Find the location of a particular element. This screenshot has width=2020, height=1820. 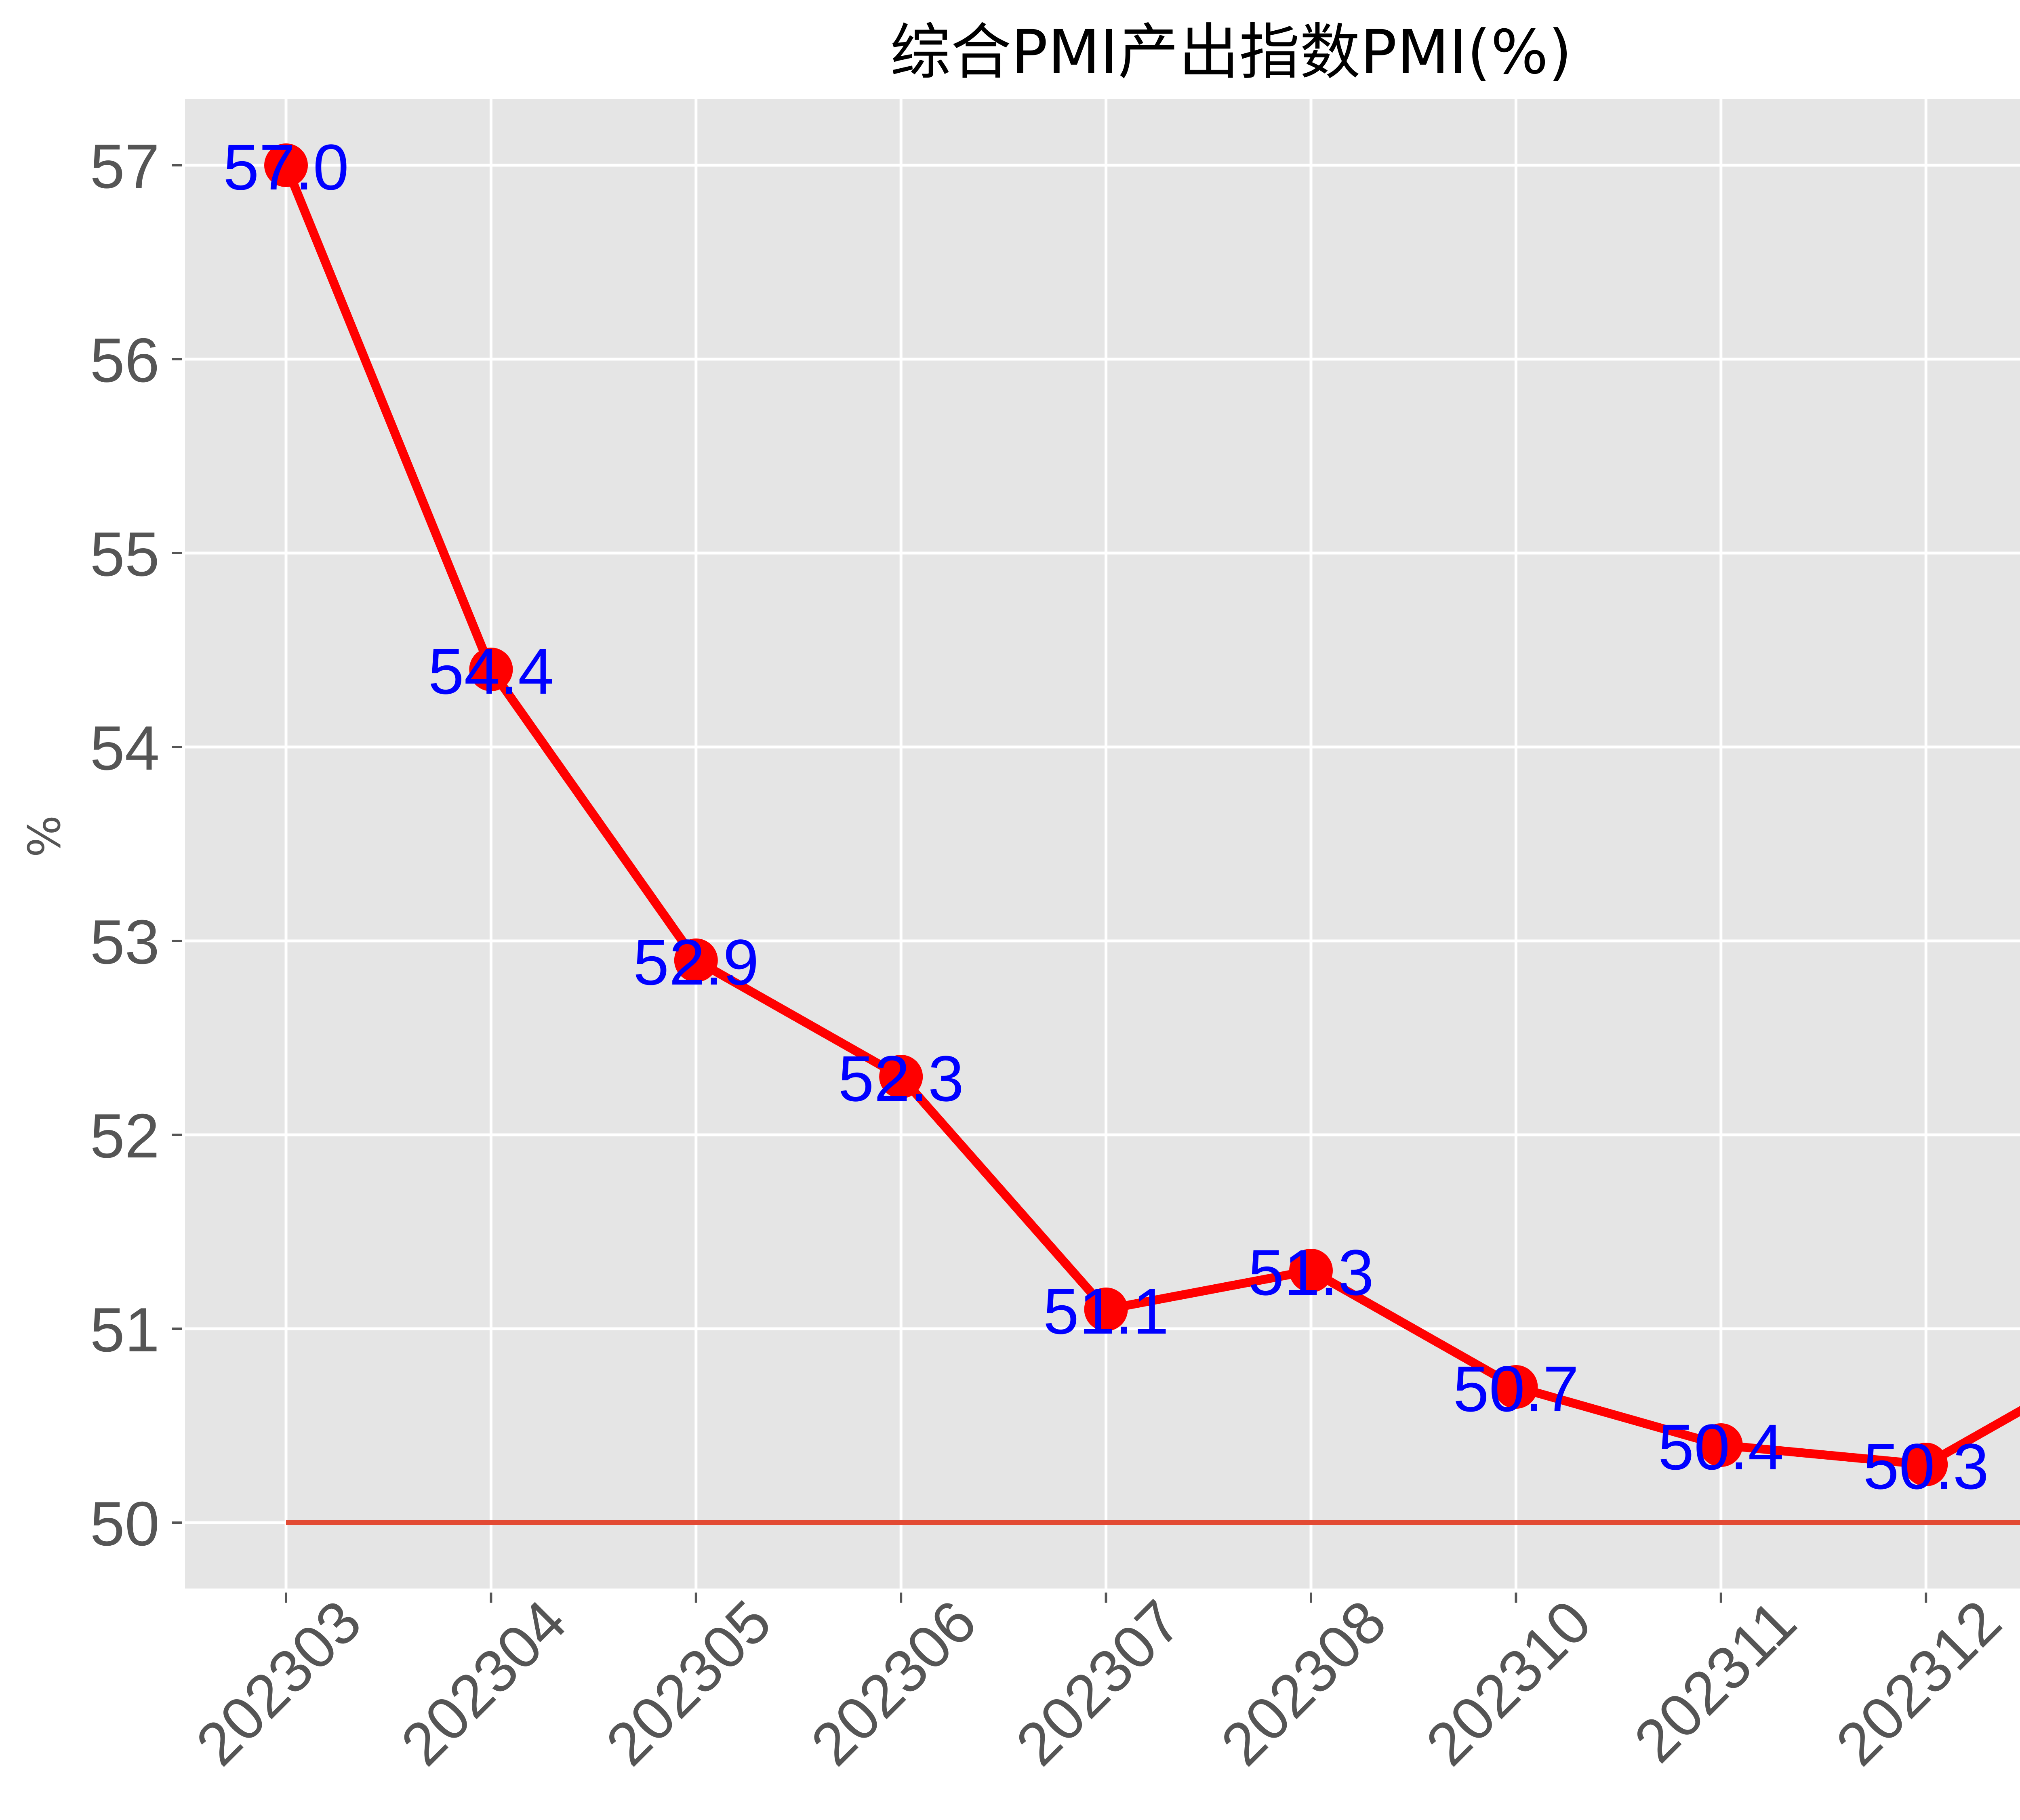

x-tick-label: 202304 is located at coordinates (484, 1683).